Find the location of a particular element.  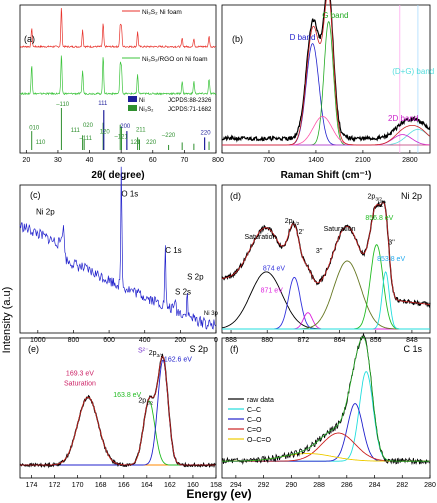

peak-annotation: S²⁻ is located at coordinates (143, 350).